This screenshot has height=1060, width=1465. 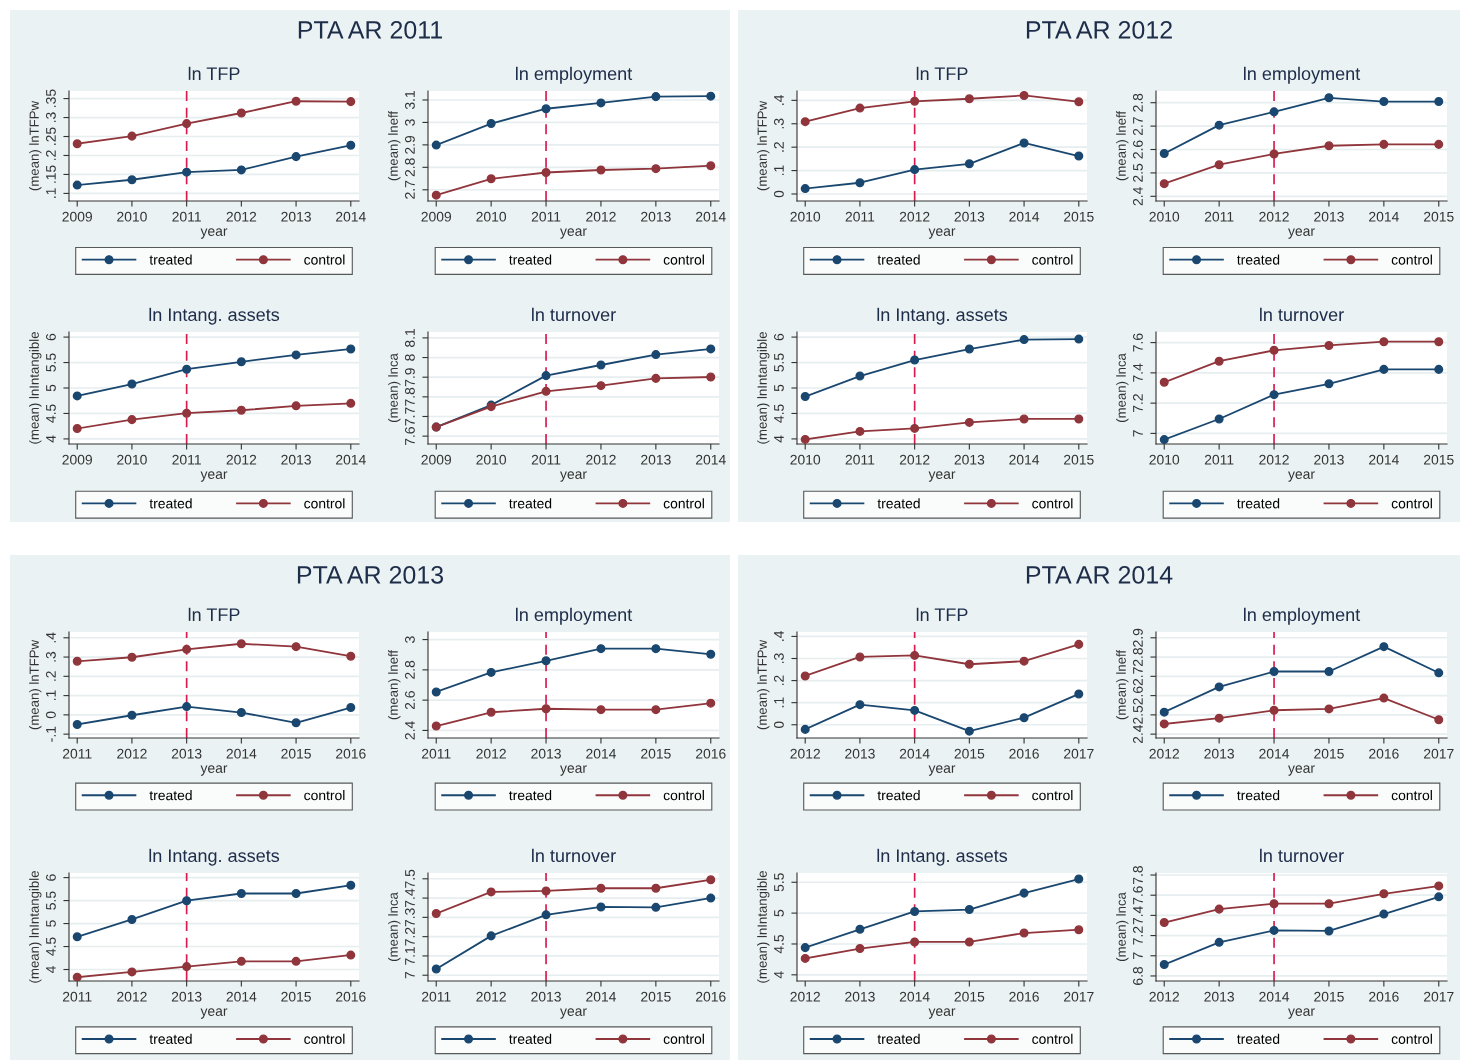 What do you see at coordinates (1439, 996) in the screenshot?
I see `x-tick-label: 2017` at bounding box center [1439, 996].